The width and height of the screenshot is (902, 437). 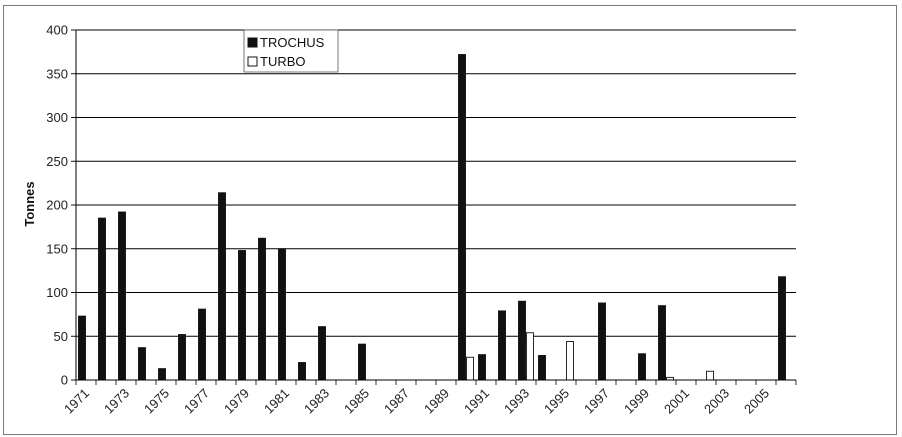 I want to click on x-tick-label: 1971, so click(x=76, y=401).